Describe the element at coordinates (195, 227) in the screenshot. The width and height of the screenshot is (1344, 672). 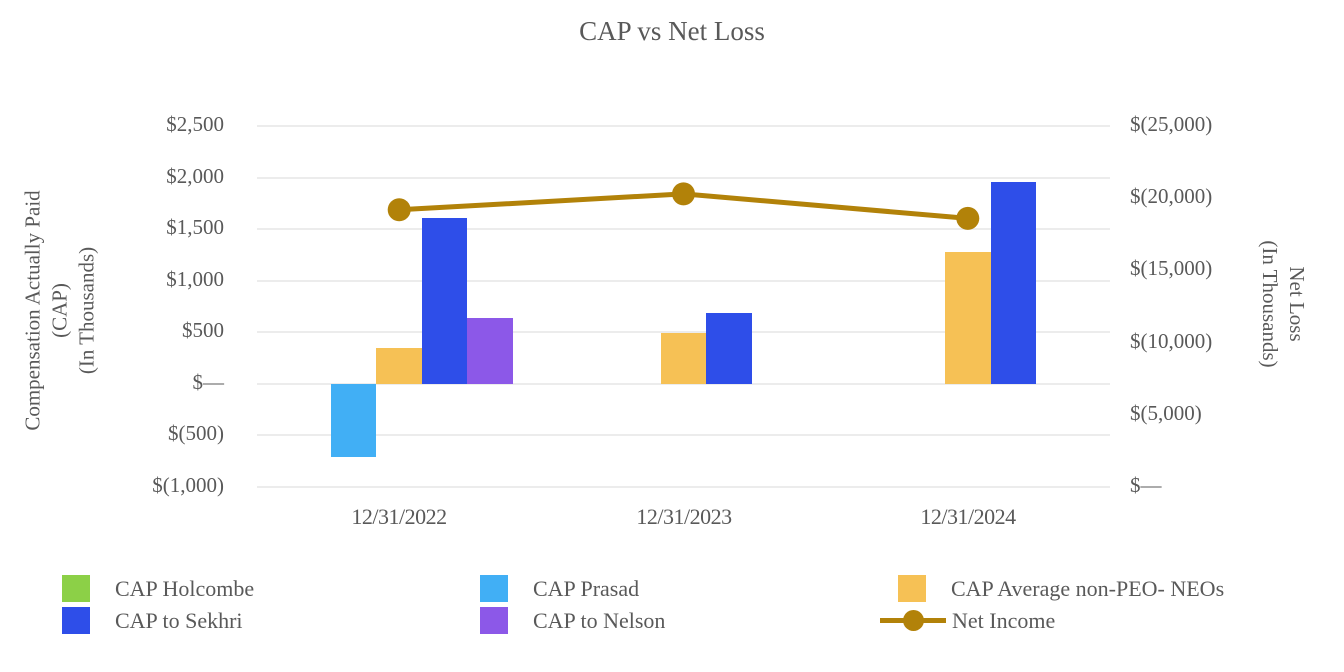
I see `left-axis-tick: $1,500` at that location.